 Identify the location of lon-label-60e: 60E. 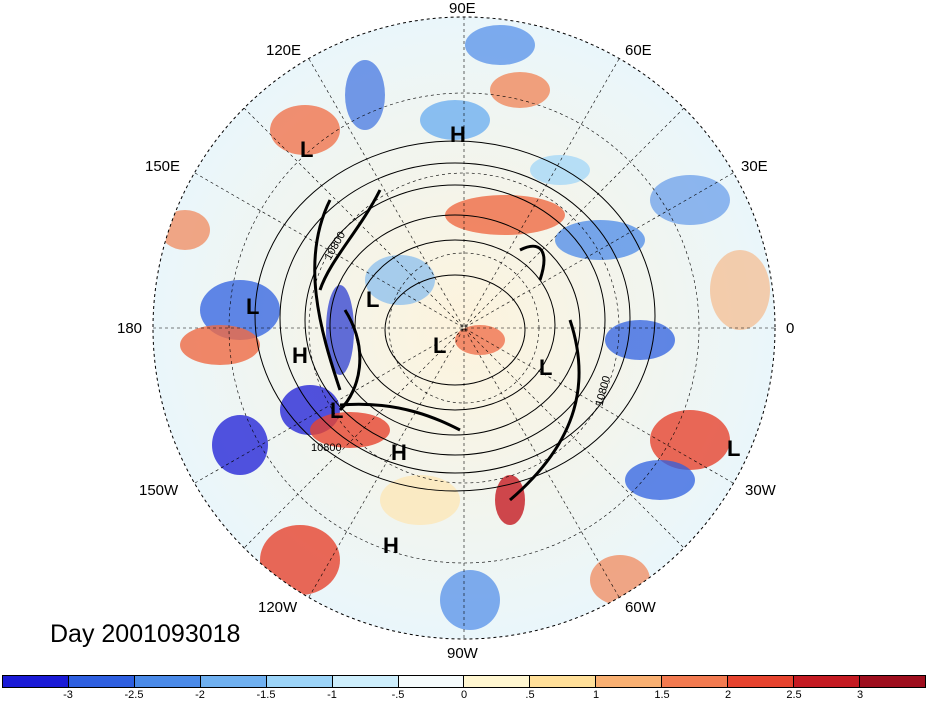
(638, 50).